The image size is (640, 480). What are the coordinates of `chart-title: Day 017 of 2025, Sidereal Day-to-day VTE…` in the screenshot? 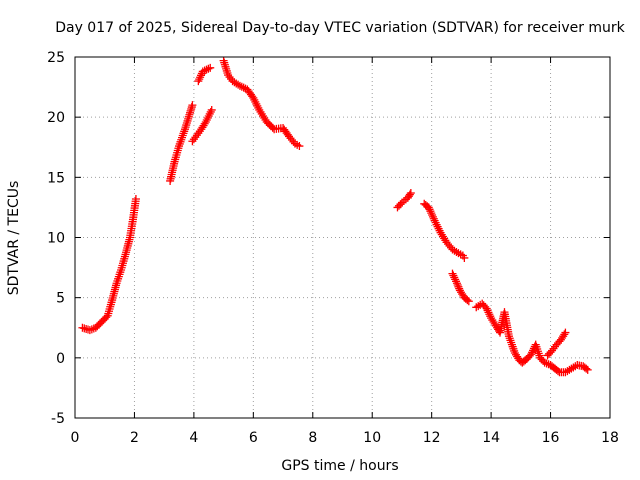 It's located at (340, 28).